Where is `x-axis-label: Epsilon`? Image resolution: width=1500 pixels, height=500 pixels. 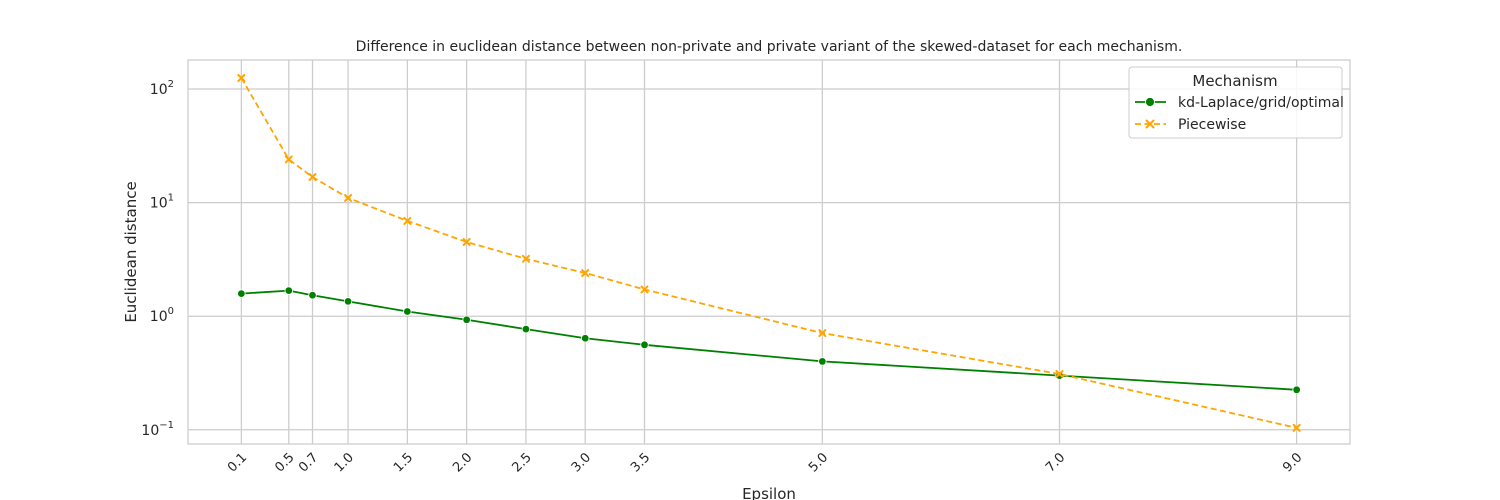 x-axis-label: Epsilon is located at coordinates (769, 492).